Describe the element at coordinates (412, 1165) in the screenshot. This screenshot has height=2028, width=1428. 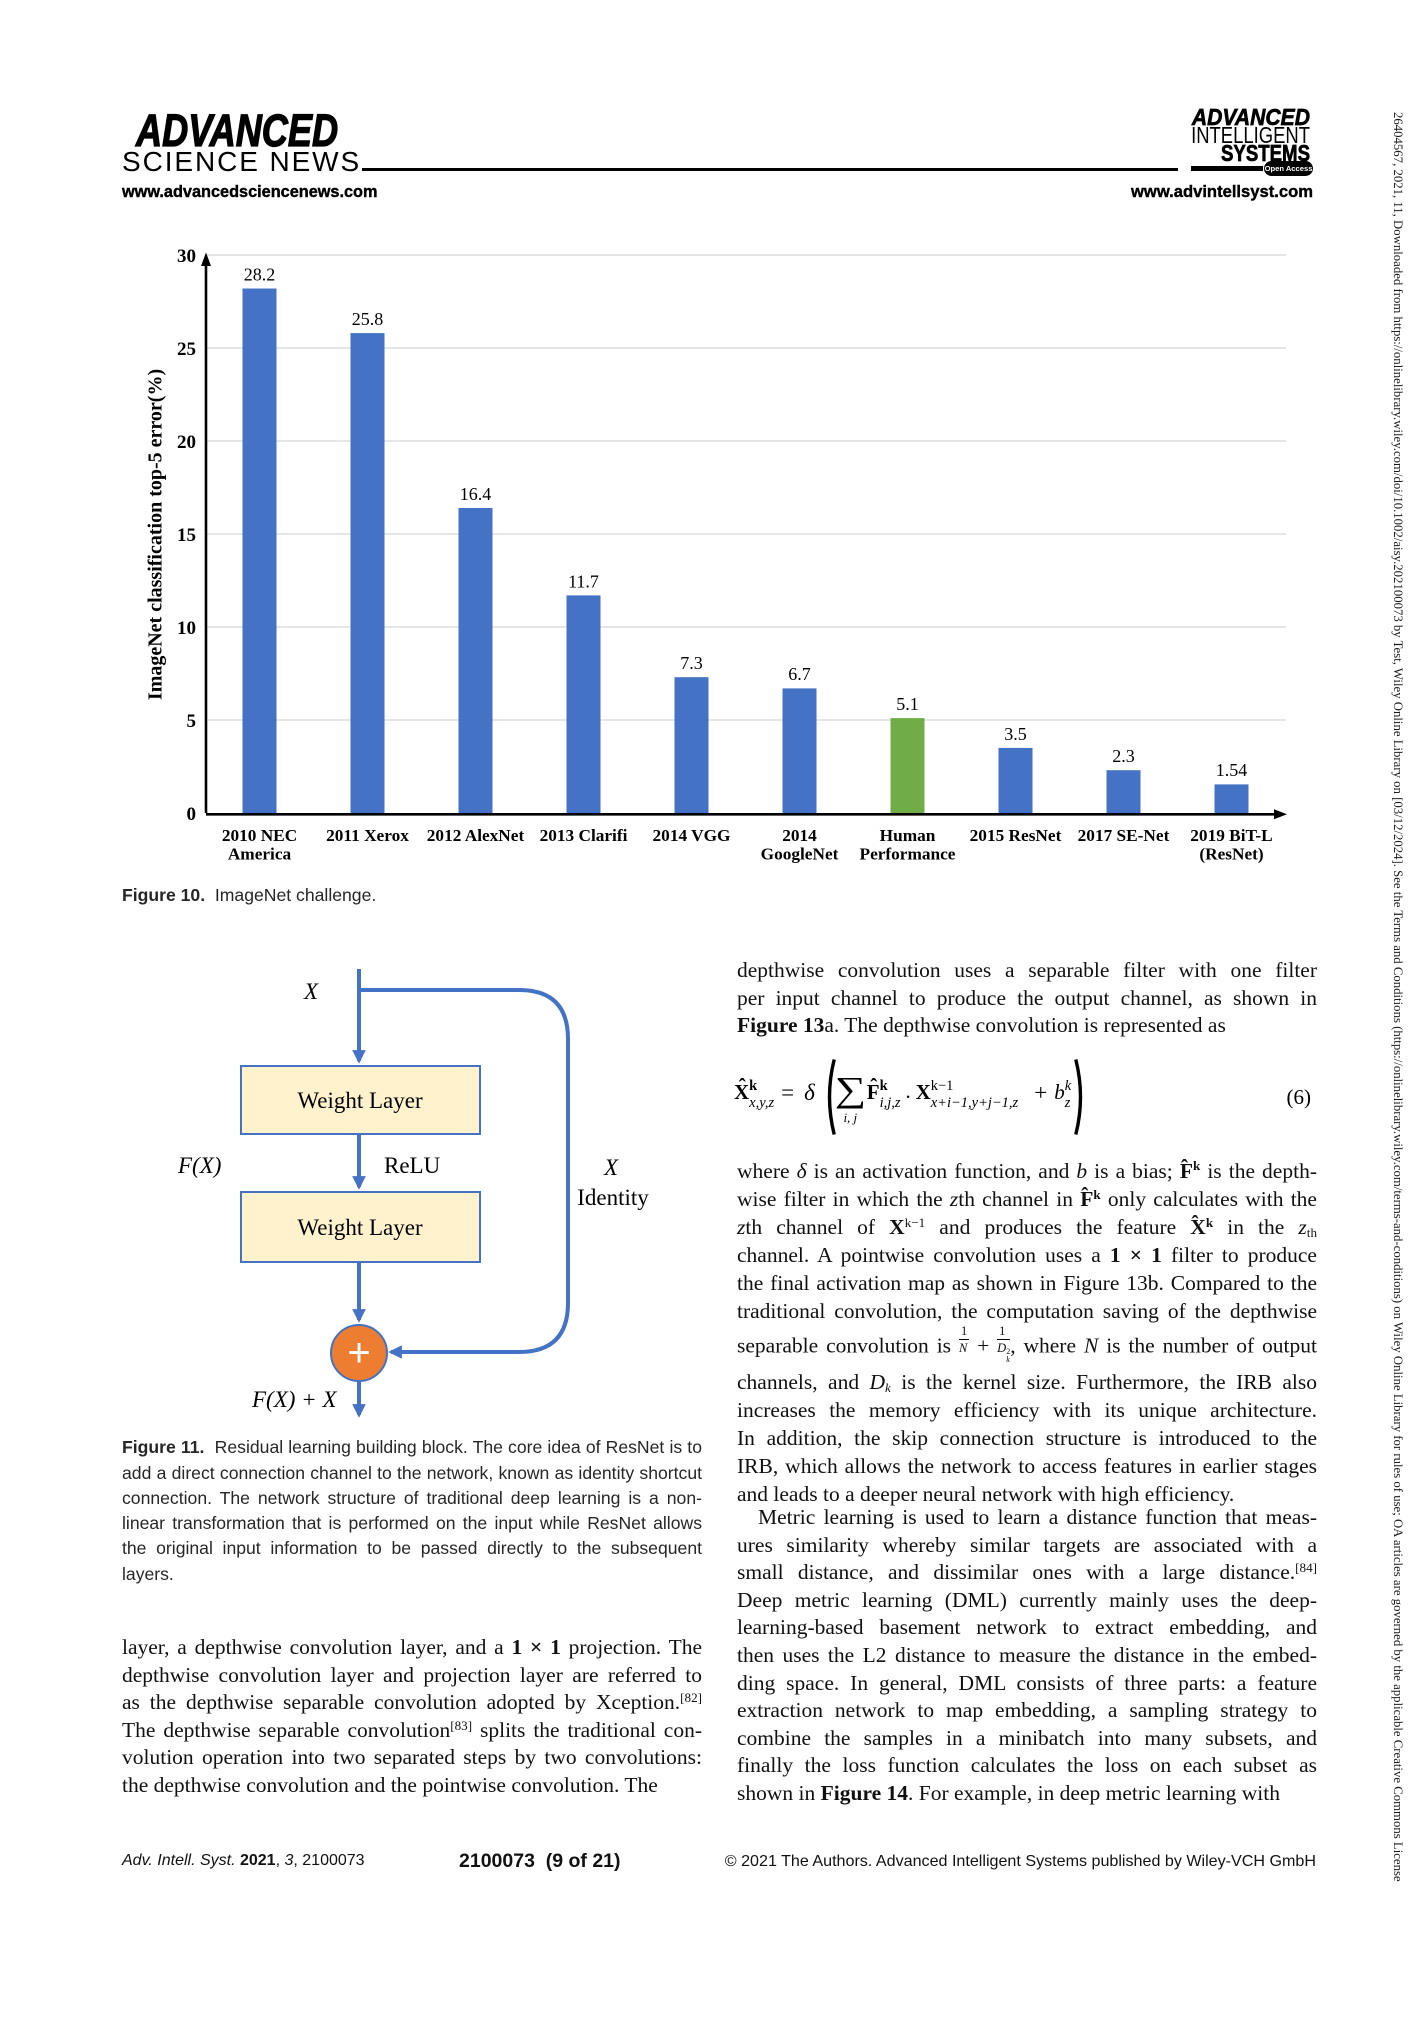
I see `svg-text: ReLU` at that location.